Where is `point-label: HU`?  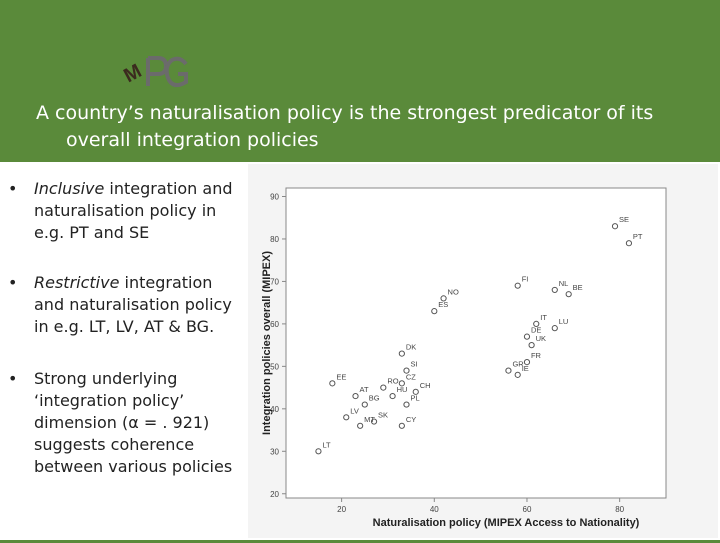
point-label: HU is located at coordinates (402, 389).